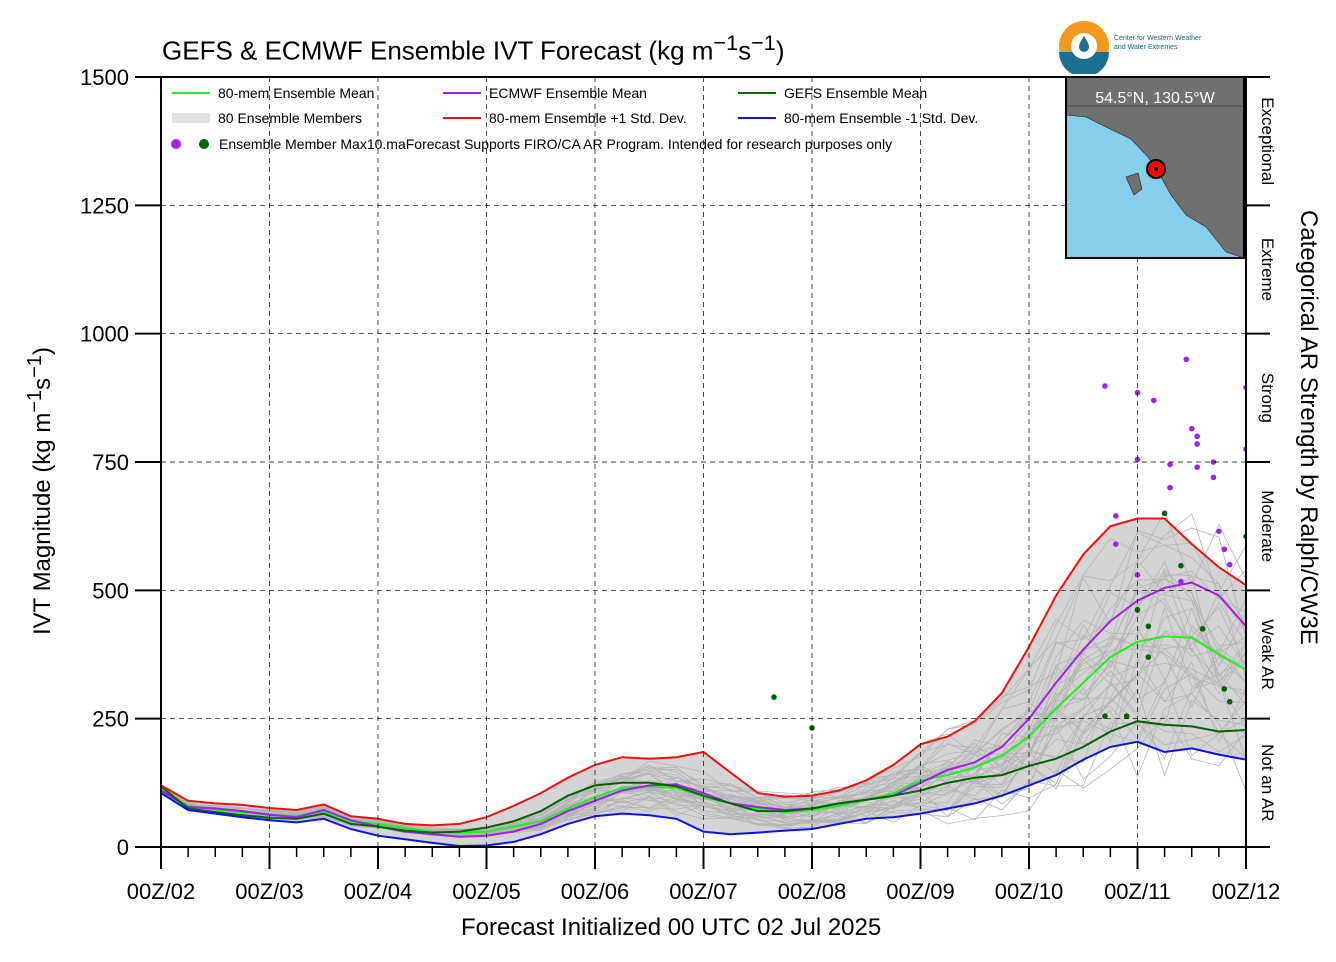 This screenshot has height=962, width=1336. I want to click on legend-ecmwf-max-dot, so click(176, 144).